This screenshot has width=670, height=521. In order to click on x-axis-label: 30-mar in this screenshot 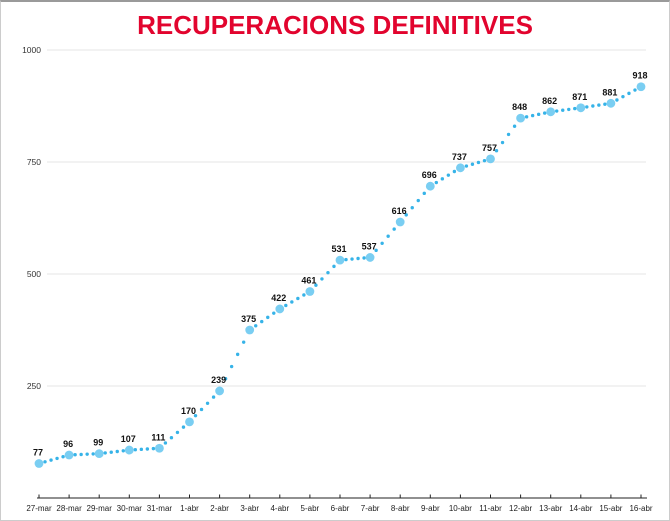, I will do `click(130, 508)`.